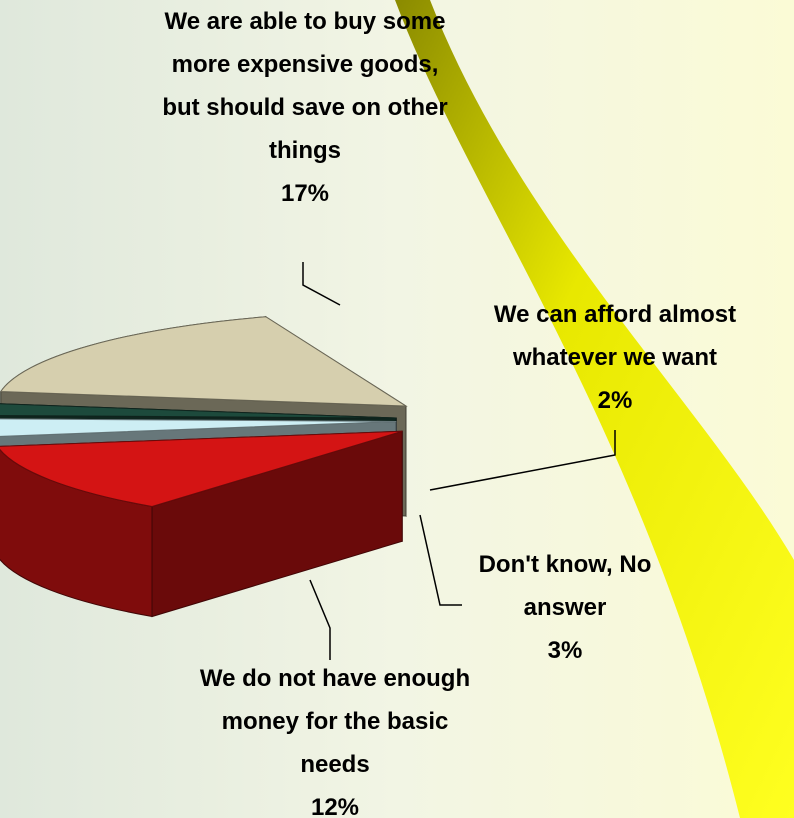 Image resolution: width=794 pixels, height=818 pixels. What do you see at coordinates (335, 806) in the screenshot?
I see `value-label: 12%` at bounding box center [335, 806].